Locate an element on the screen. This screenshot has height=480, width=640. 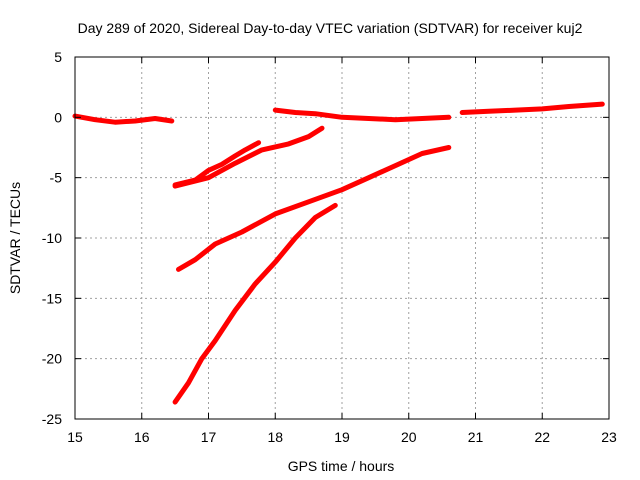
series-line-trace-c is located at coordinates (532, 108).